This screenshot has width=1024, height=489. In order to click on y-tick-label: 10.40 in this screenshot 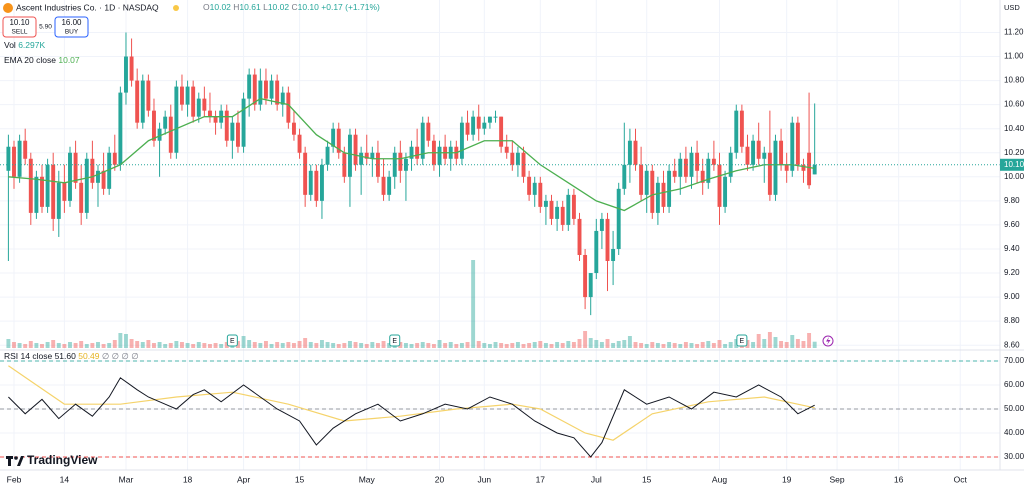, I will do `click(1014, 128)`.